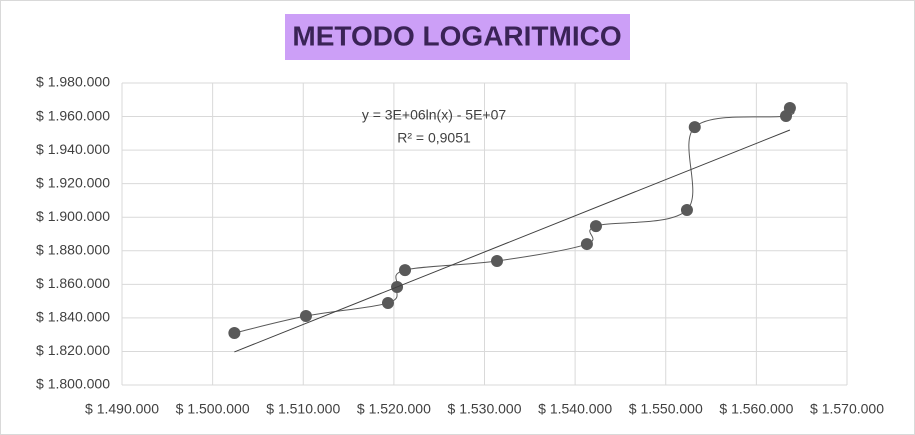  I want to click on x-tick-label: $ 1.570.000, so click(847, 409).